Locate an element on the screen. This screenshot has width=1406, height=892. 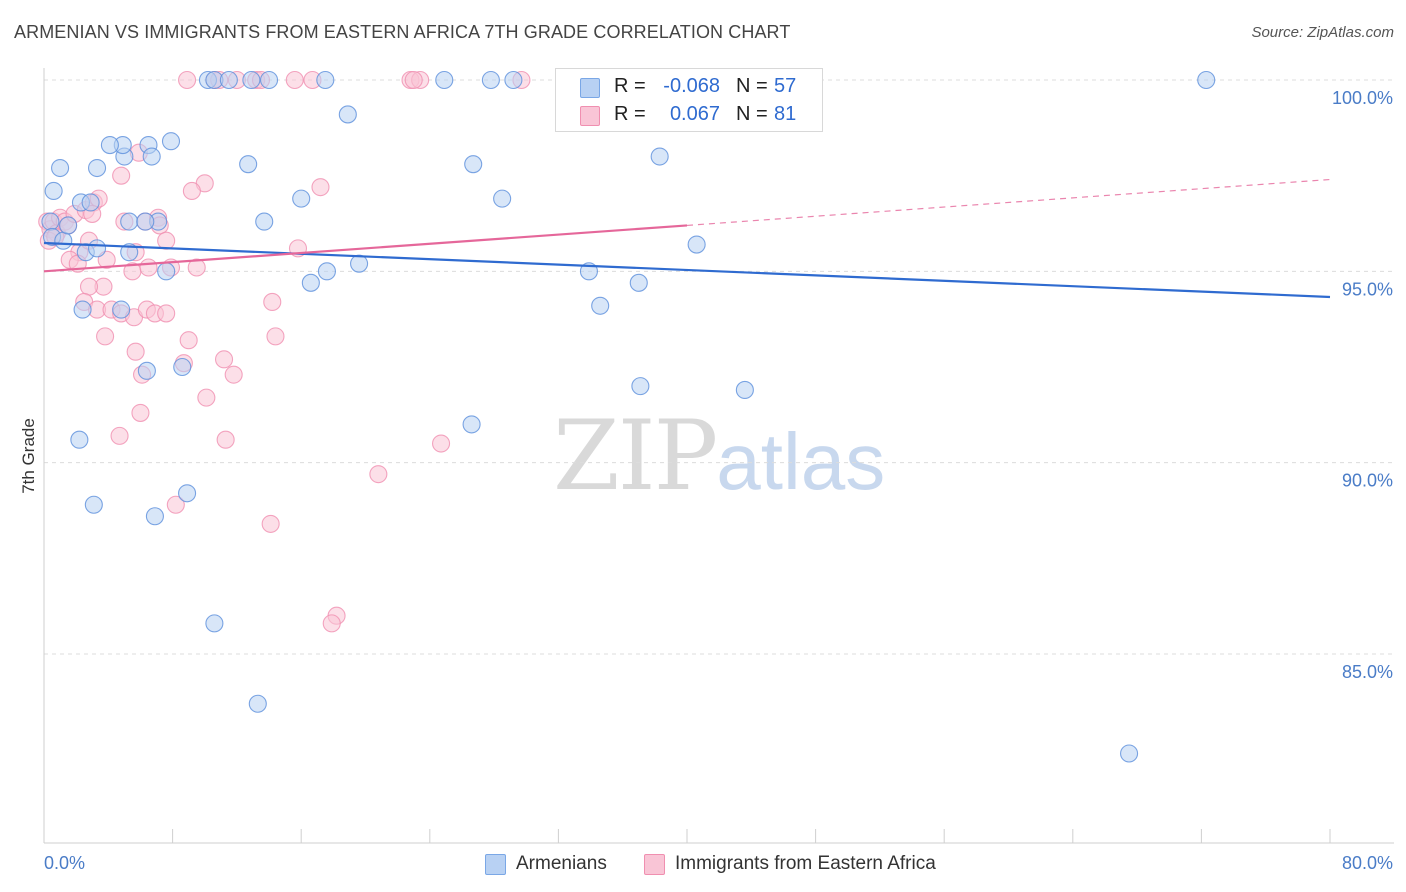
watermark-zip: ZIP is located at coordinates (635, 456).